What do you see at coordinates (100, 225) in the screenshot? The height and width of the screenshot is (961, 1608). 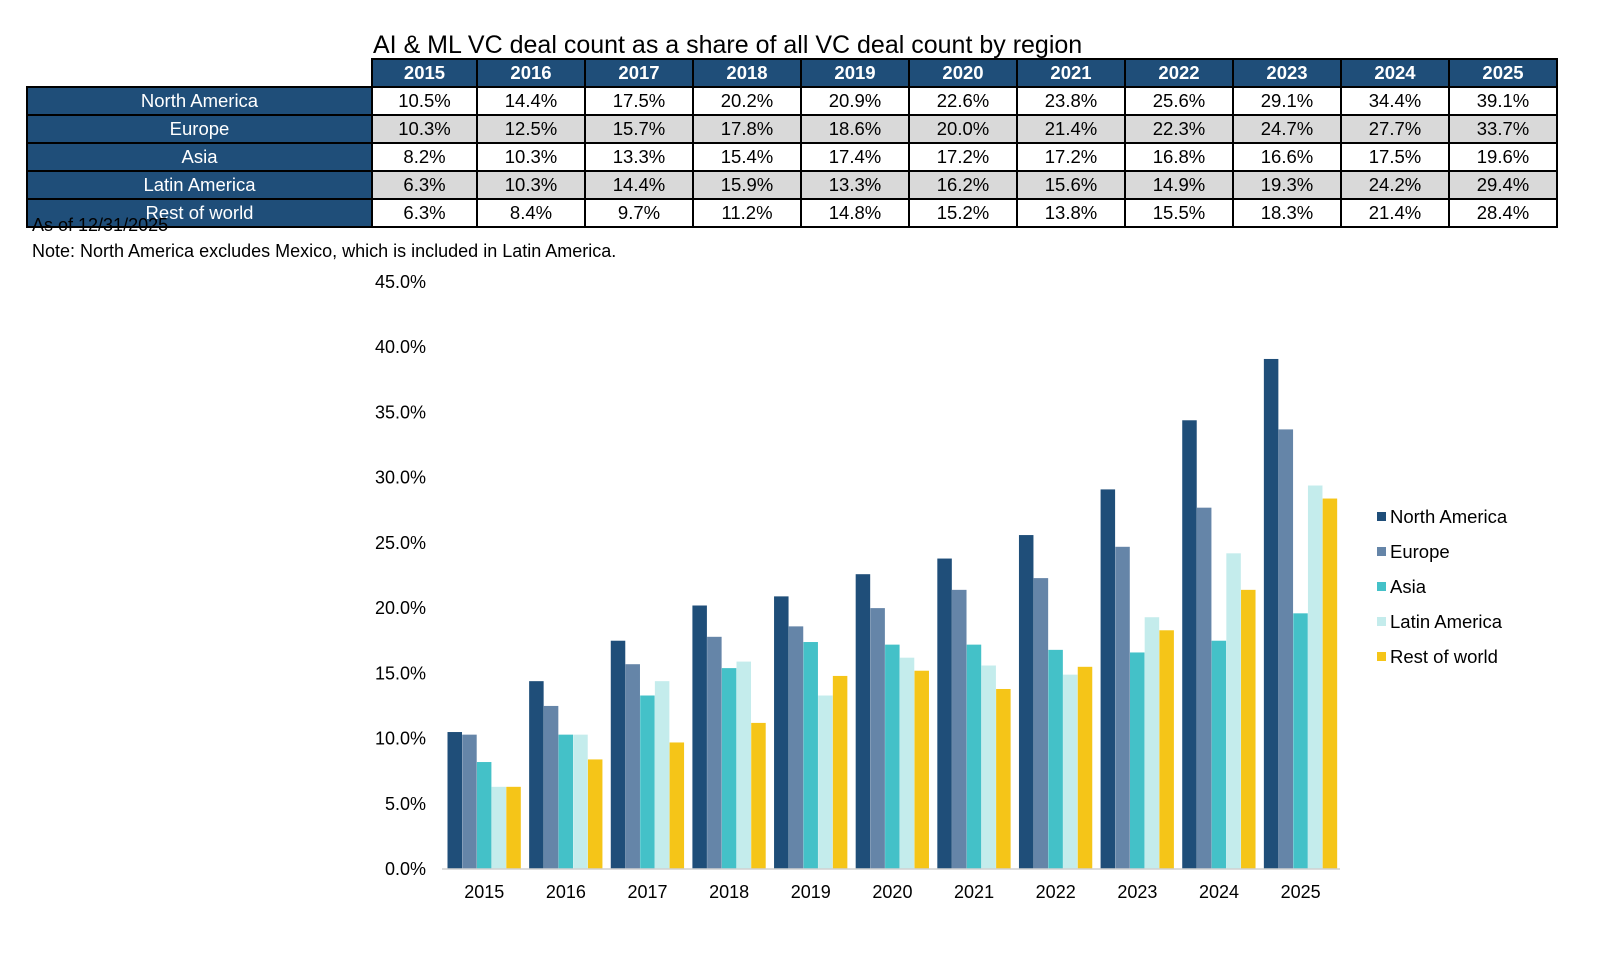 I see `as-of-date: As of 12/31/2025` at bounding box center [100, 225].